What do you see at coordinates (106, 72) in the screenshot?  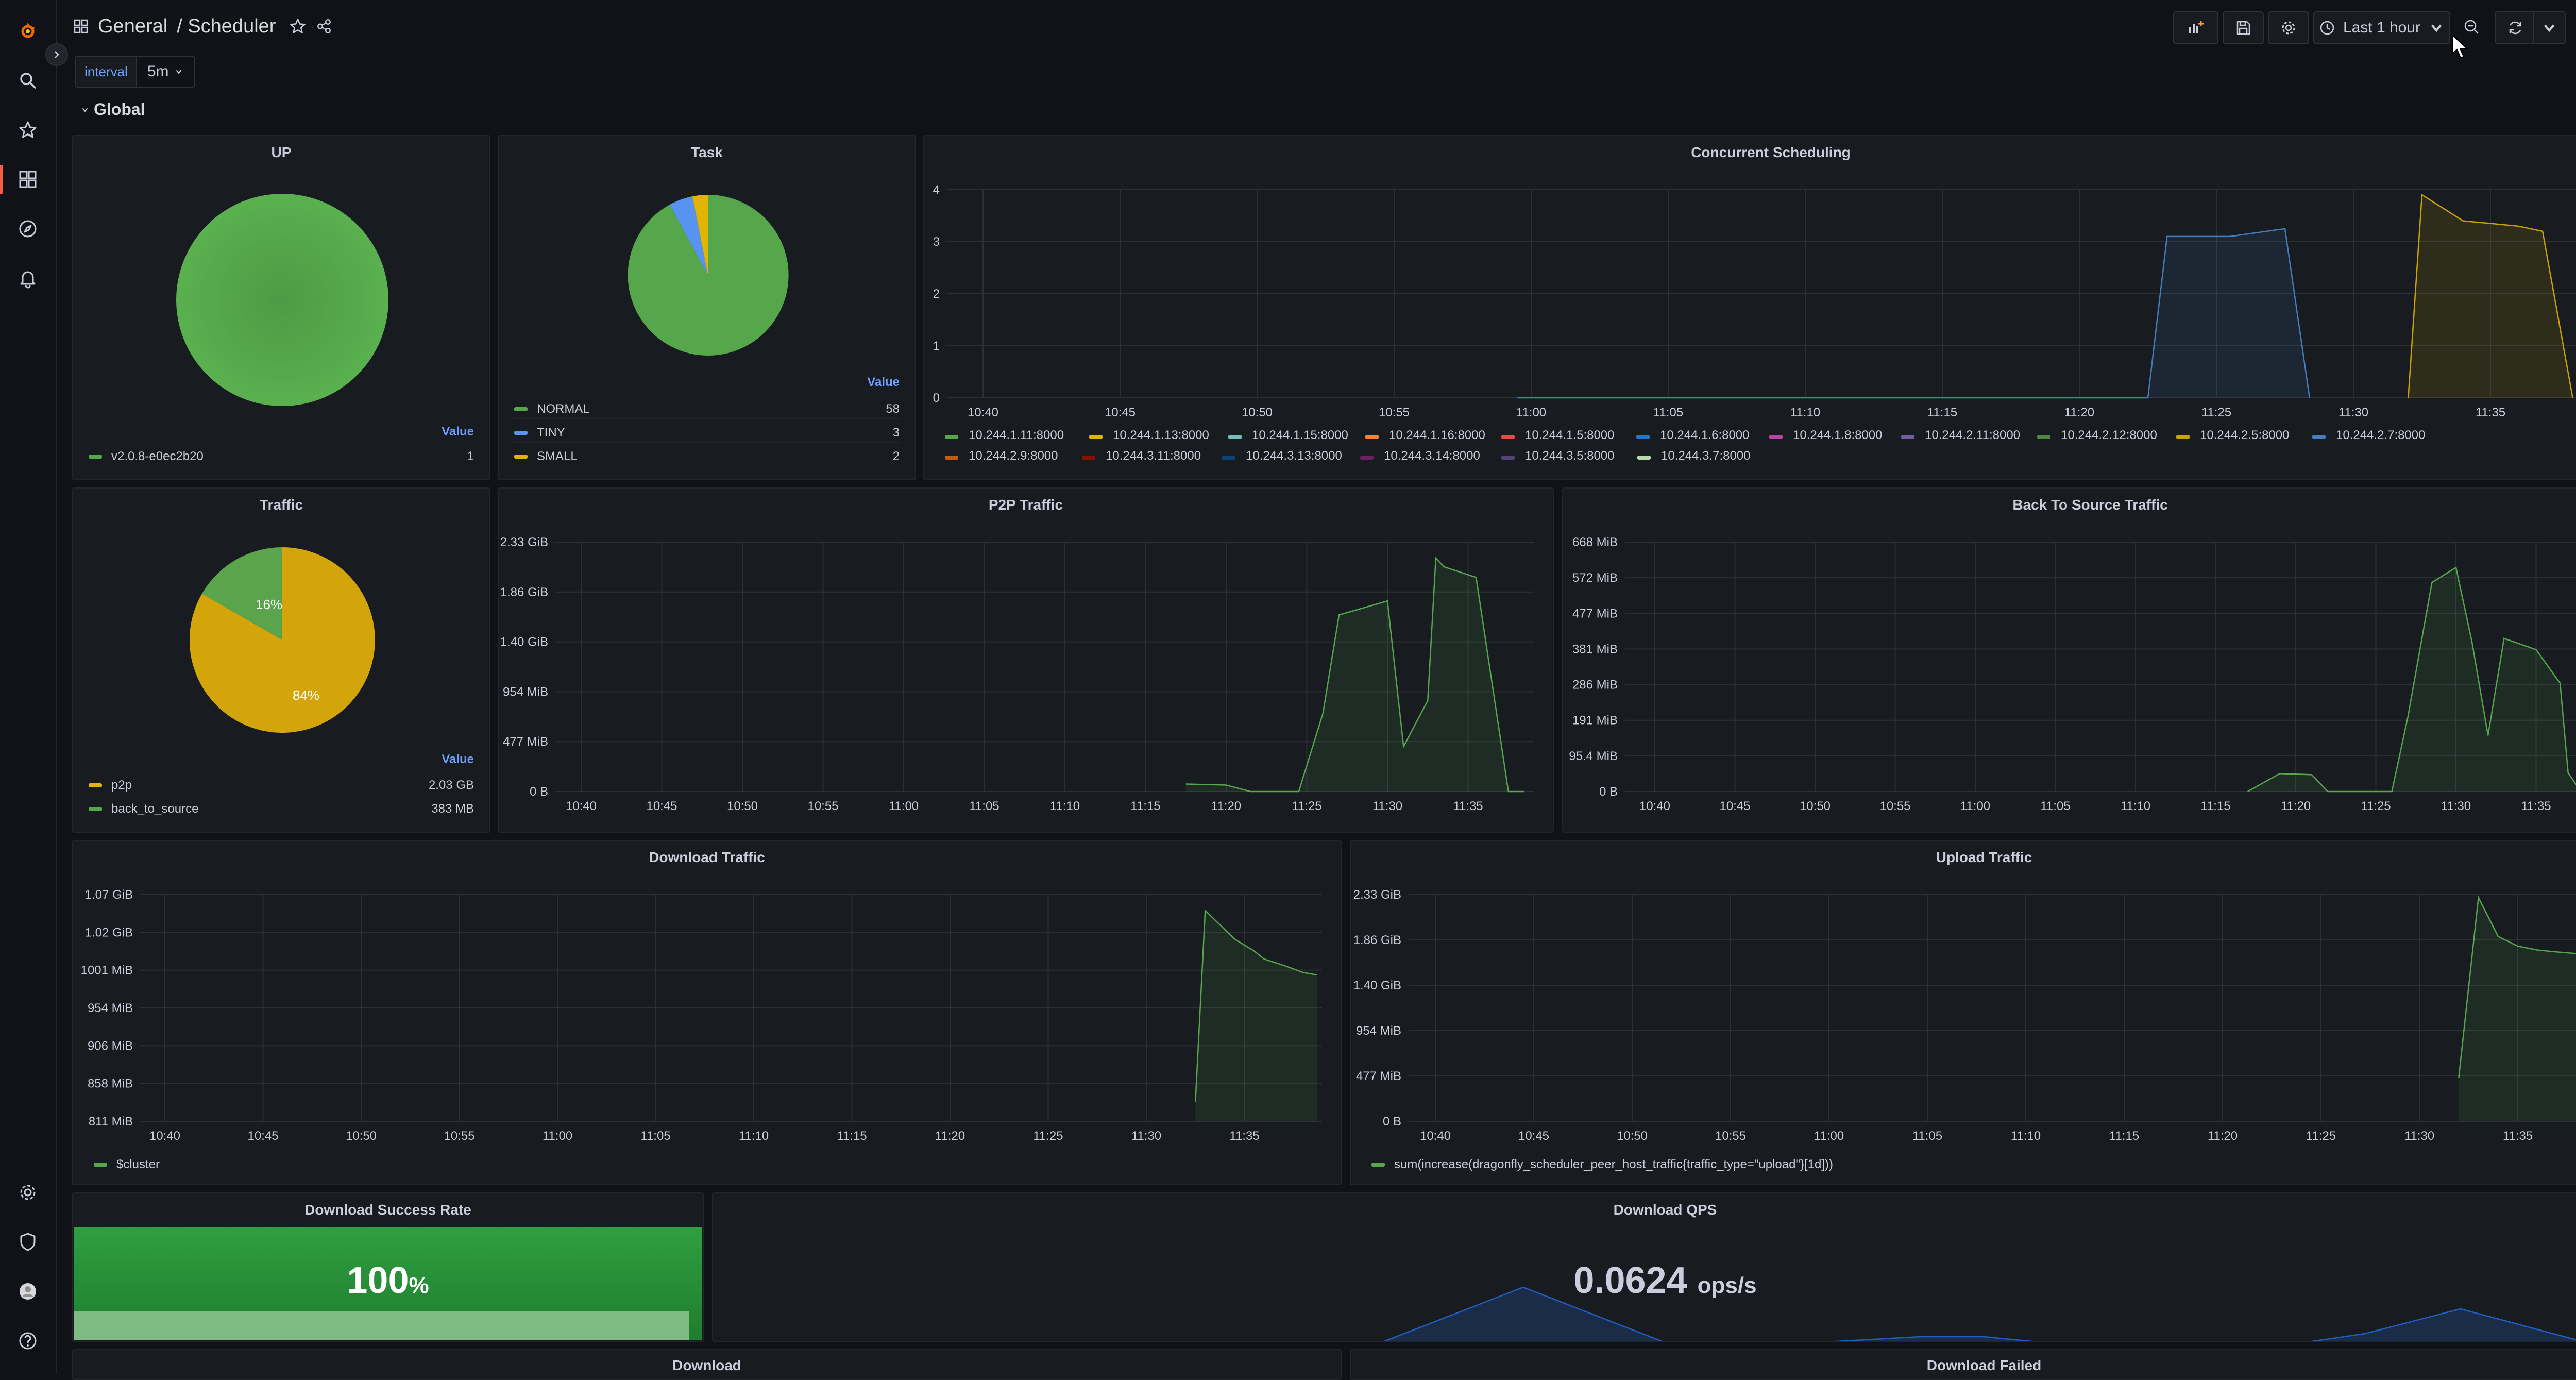 I see `variable-interval-label: interval` at bounding box center [106, 72].